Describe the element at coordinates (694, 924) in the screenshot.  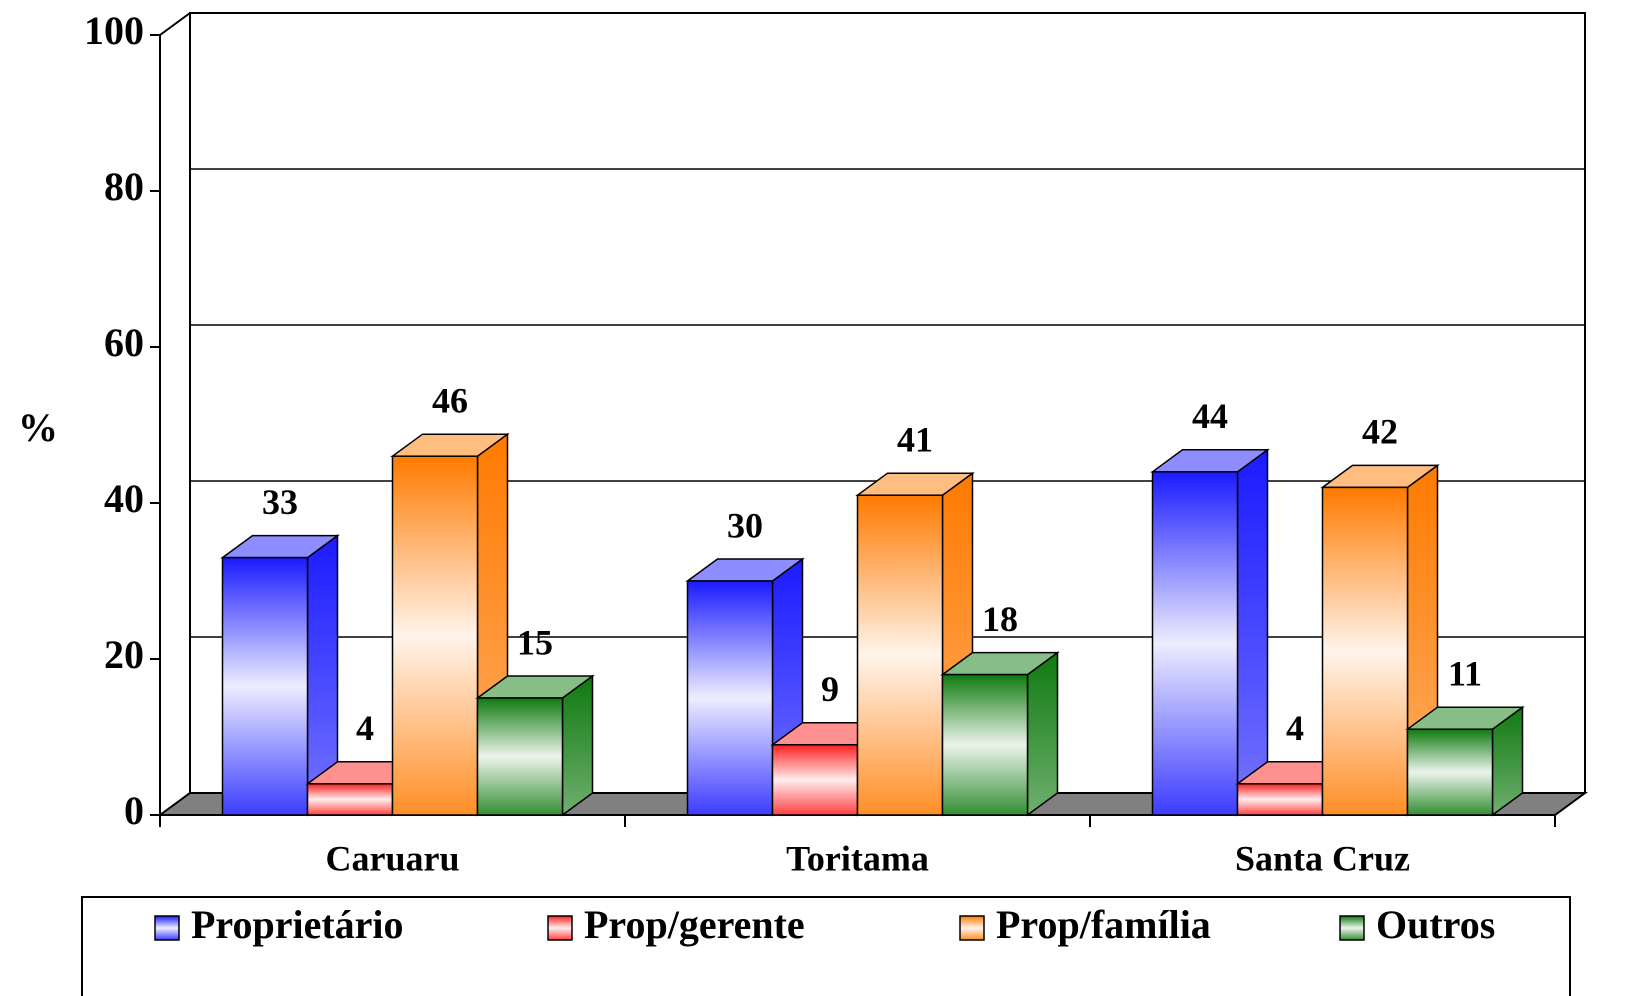
I see `legend-label: Prop/gerente` at that location.